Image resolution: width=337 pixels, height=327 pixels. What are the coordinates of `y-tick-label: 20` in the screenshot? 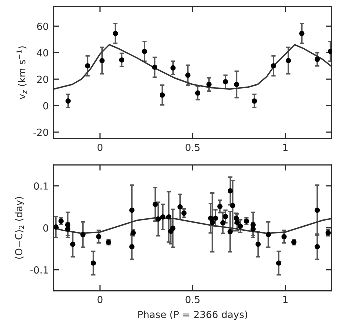 It's located at (42, 80).